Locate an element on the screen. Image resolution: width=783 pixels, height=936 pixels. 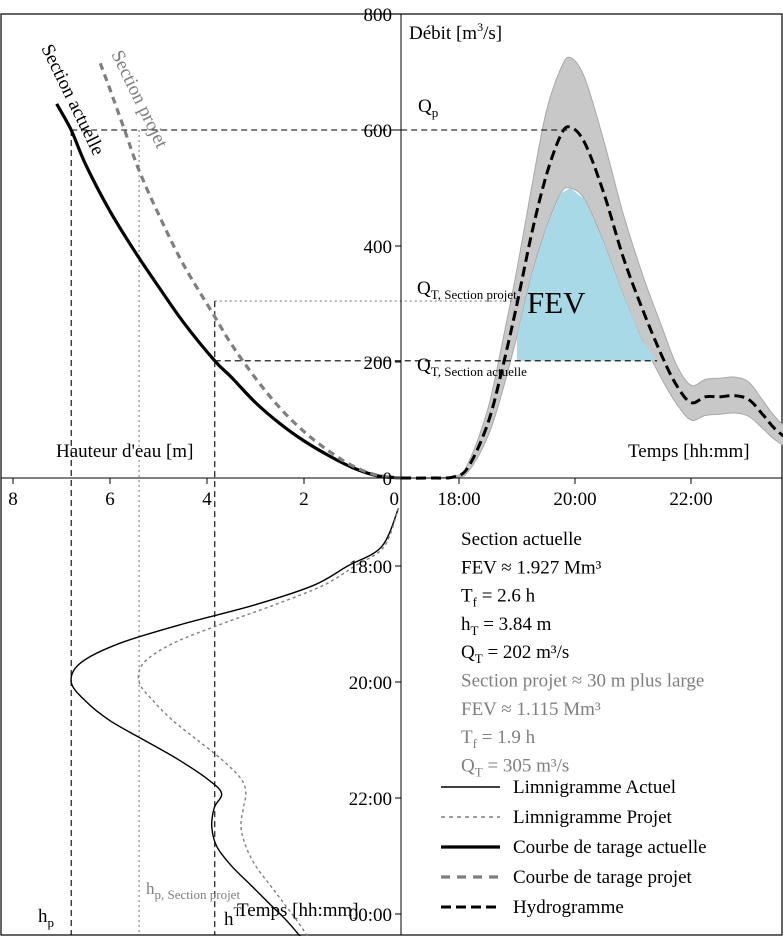
tick-label-y-800: 800 is located at coordinates (378, 15).